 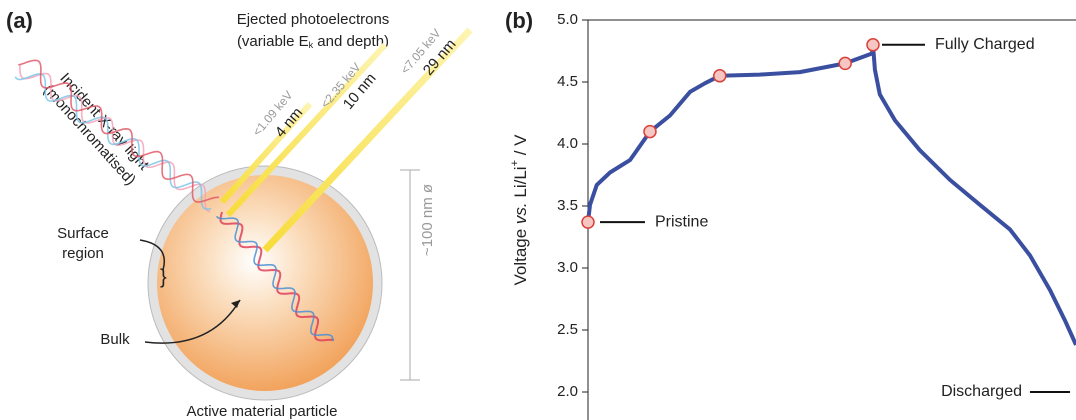 I want to click on particle-label: Active material particle, so click(x=262, y=411).